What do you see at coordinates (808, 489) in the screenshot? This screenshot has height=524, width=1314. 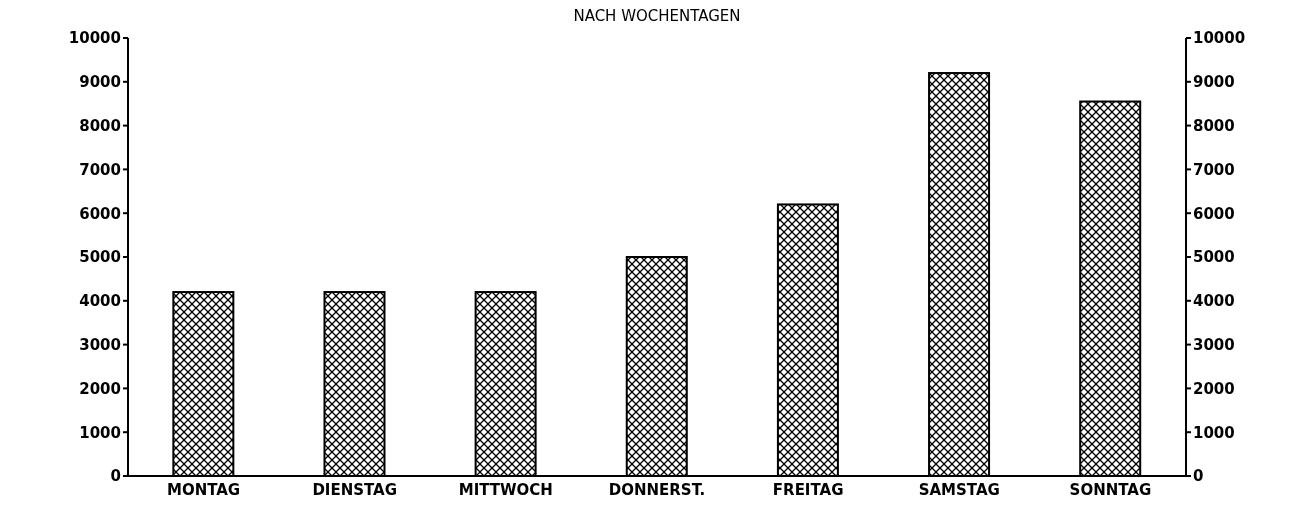 I see `x-tick-label: FREITAG` at bounding box center [808, 489].